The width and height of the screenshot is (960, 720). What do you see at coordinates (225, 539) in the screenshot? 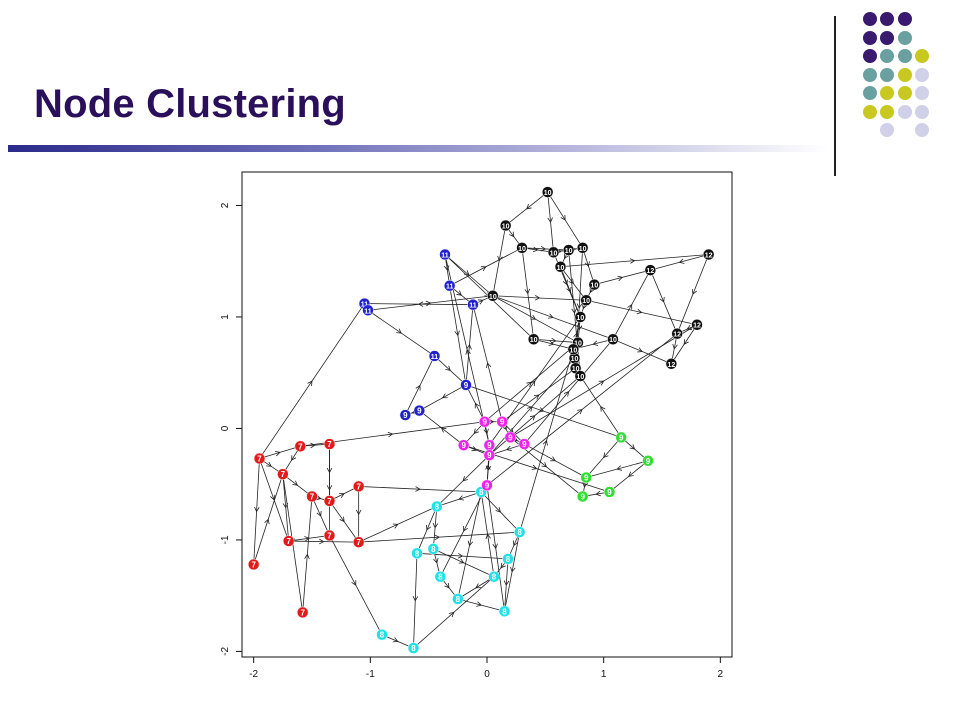
I see `y-tick-label: -1` at bounding box center [225, 539].